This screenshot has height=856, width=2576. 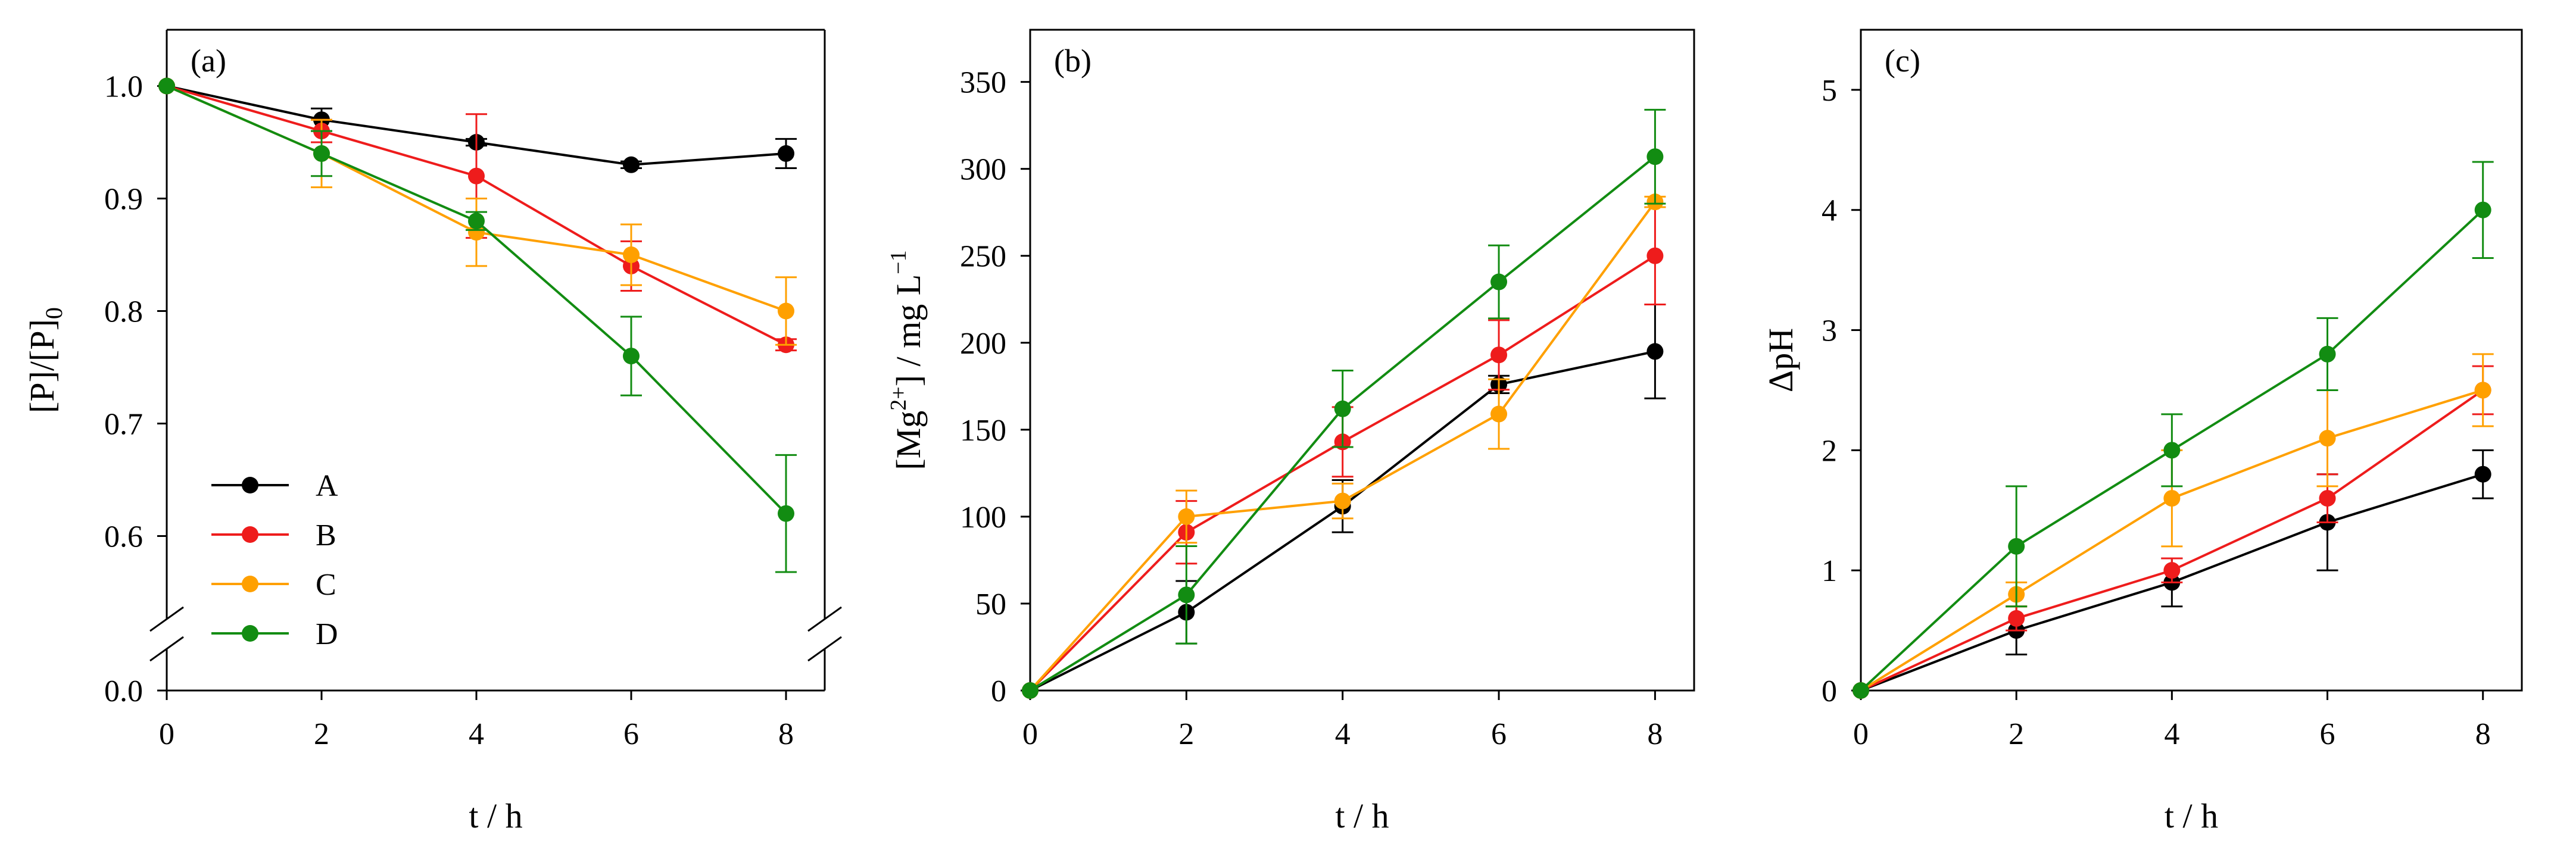 What do you see at coordinates (1830, 571) in the screenshot?
I see `y-tick-label: 1` at bounding box center [1830, 571].